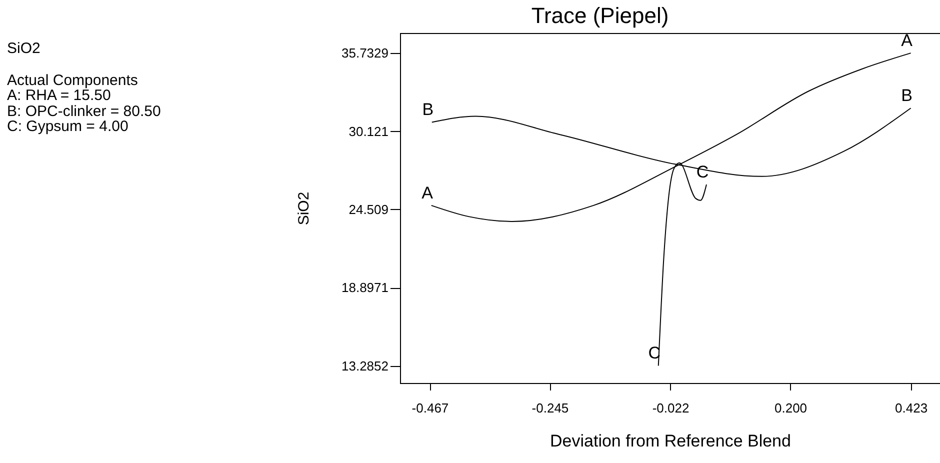  Describe the element at coordinates (59, 95) in the screenshot. I see `text: A: RHA = 15.50` at that location.